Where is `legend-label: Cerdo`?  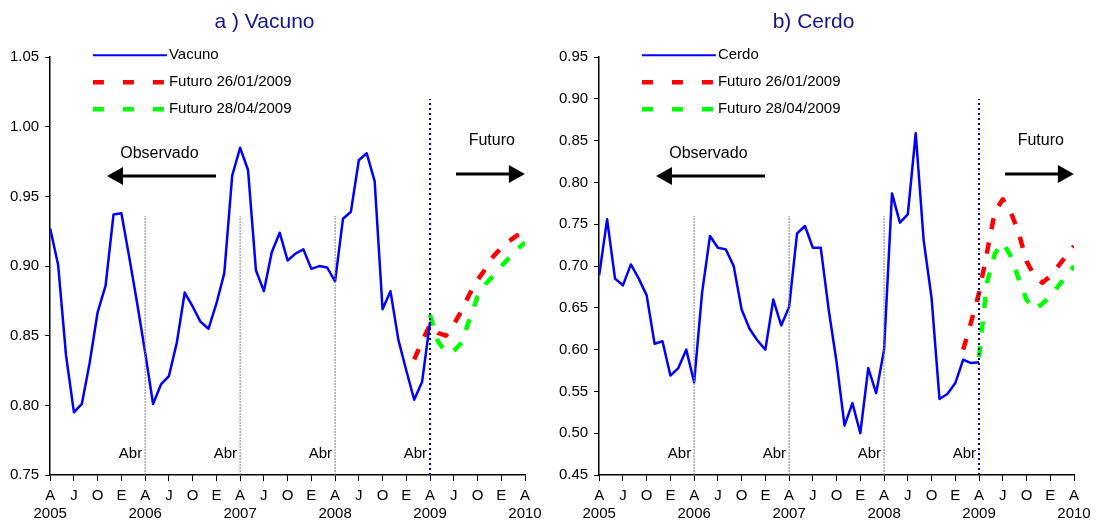
legend-label: Cerdo is located at coordinates (738, 54).